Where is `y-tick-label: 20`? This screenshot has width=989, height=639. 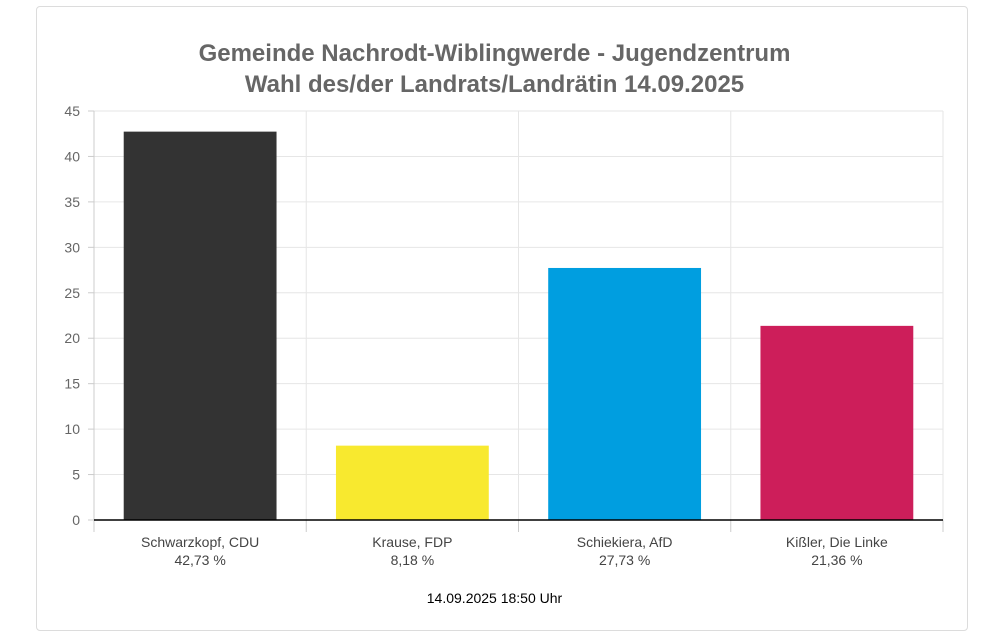 y-tick-label: 20 is located at coordinates (72, 338).